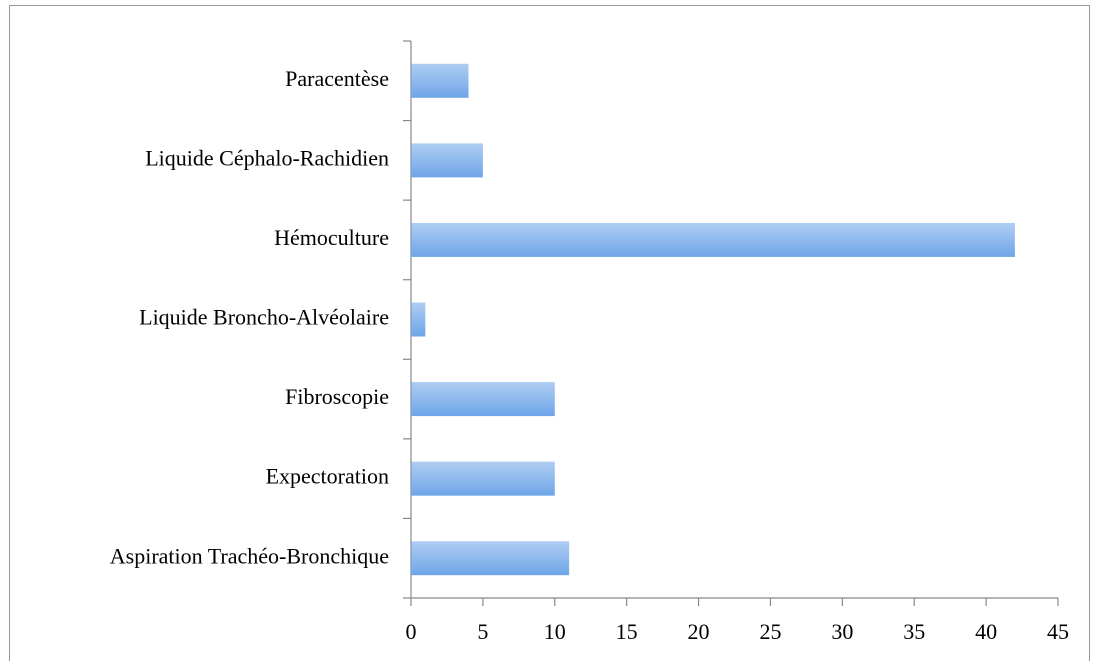  I want to click on x-tick-label: 15, so click(627, 631).